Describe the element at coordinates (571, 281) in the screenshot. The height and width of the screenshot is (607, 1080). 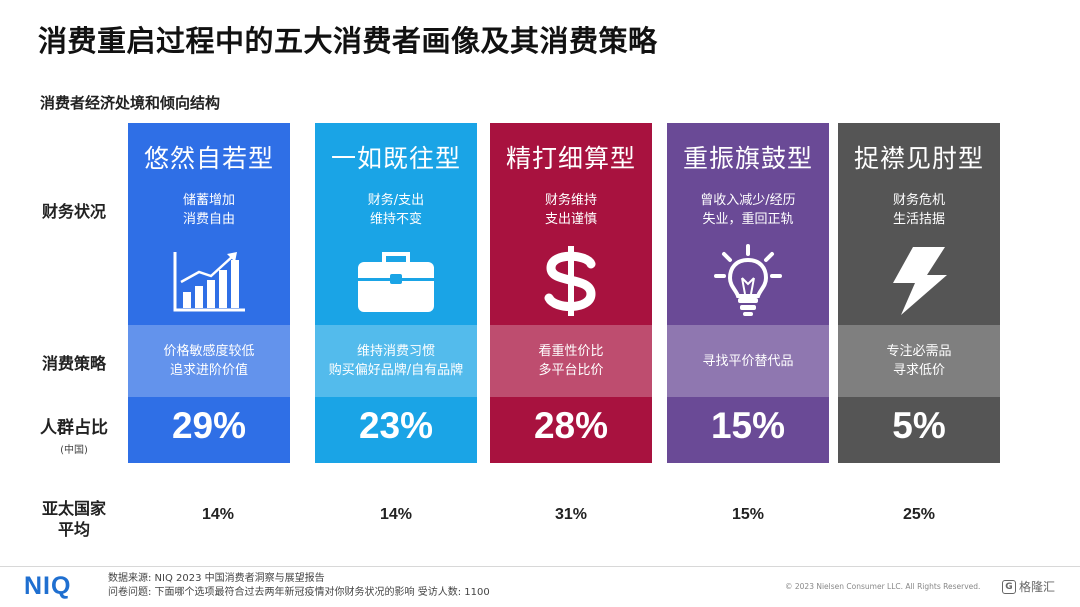
I see `dollar-icon` at that location.